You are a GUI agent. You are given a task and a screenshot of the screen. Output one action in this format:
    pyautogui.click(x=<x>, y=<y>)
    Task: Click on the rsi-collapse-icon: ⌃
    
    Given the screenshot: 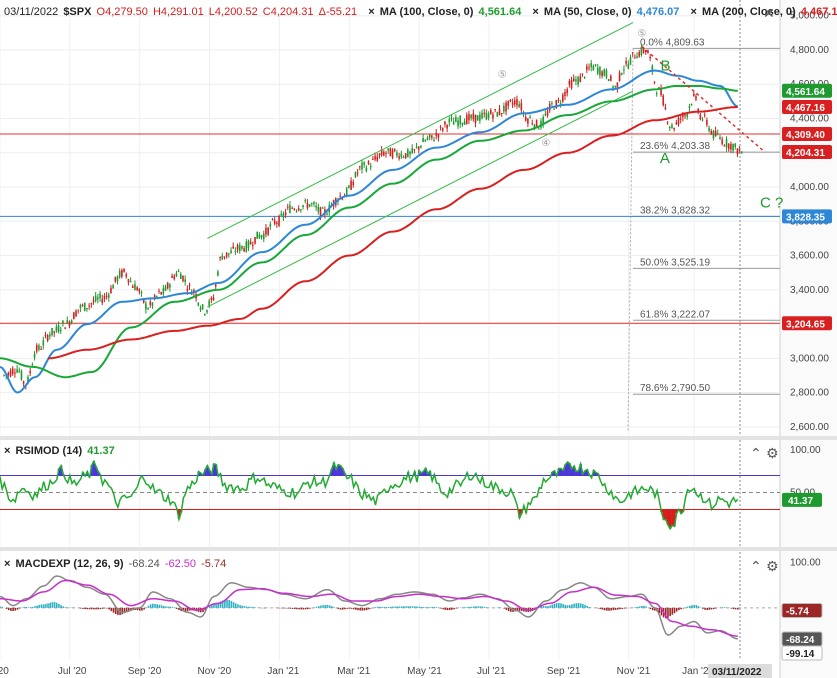 What is the action you would take?
    pyautogui.click(x=756, y=453)
    